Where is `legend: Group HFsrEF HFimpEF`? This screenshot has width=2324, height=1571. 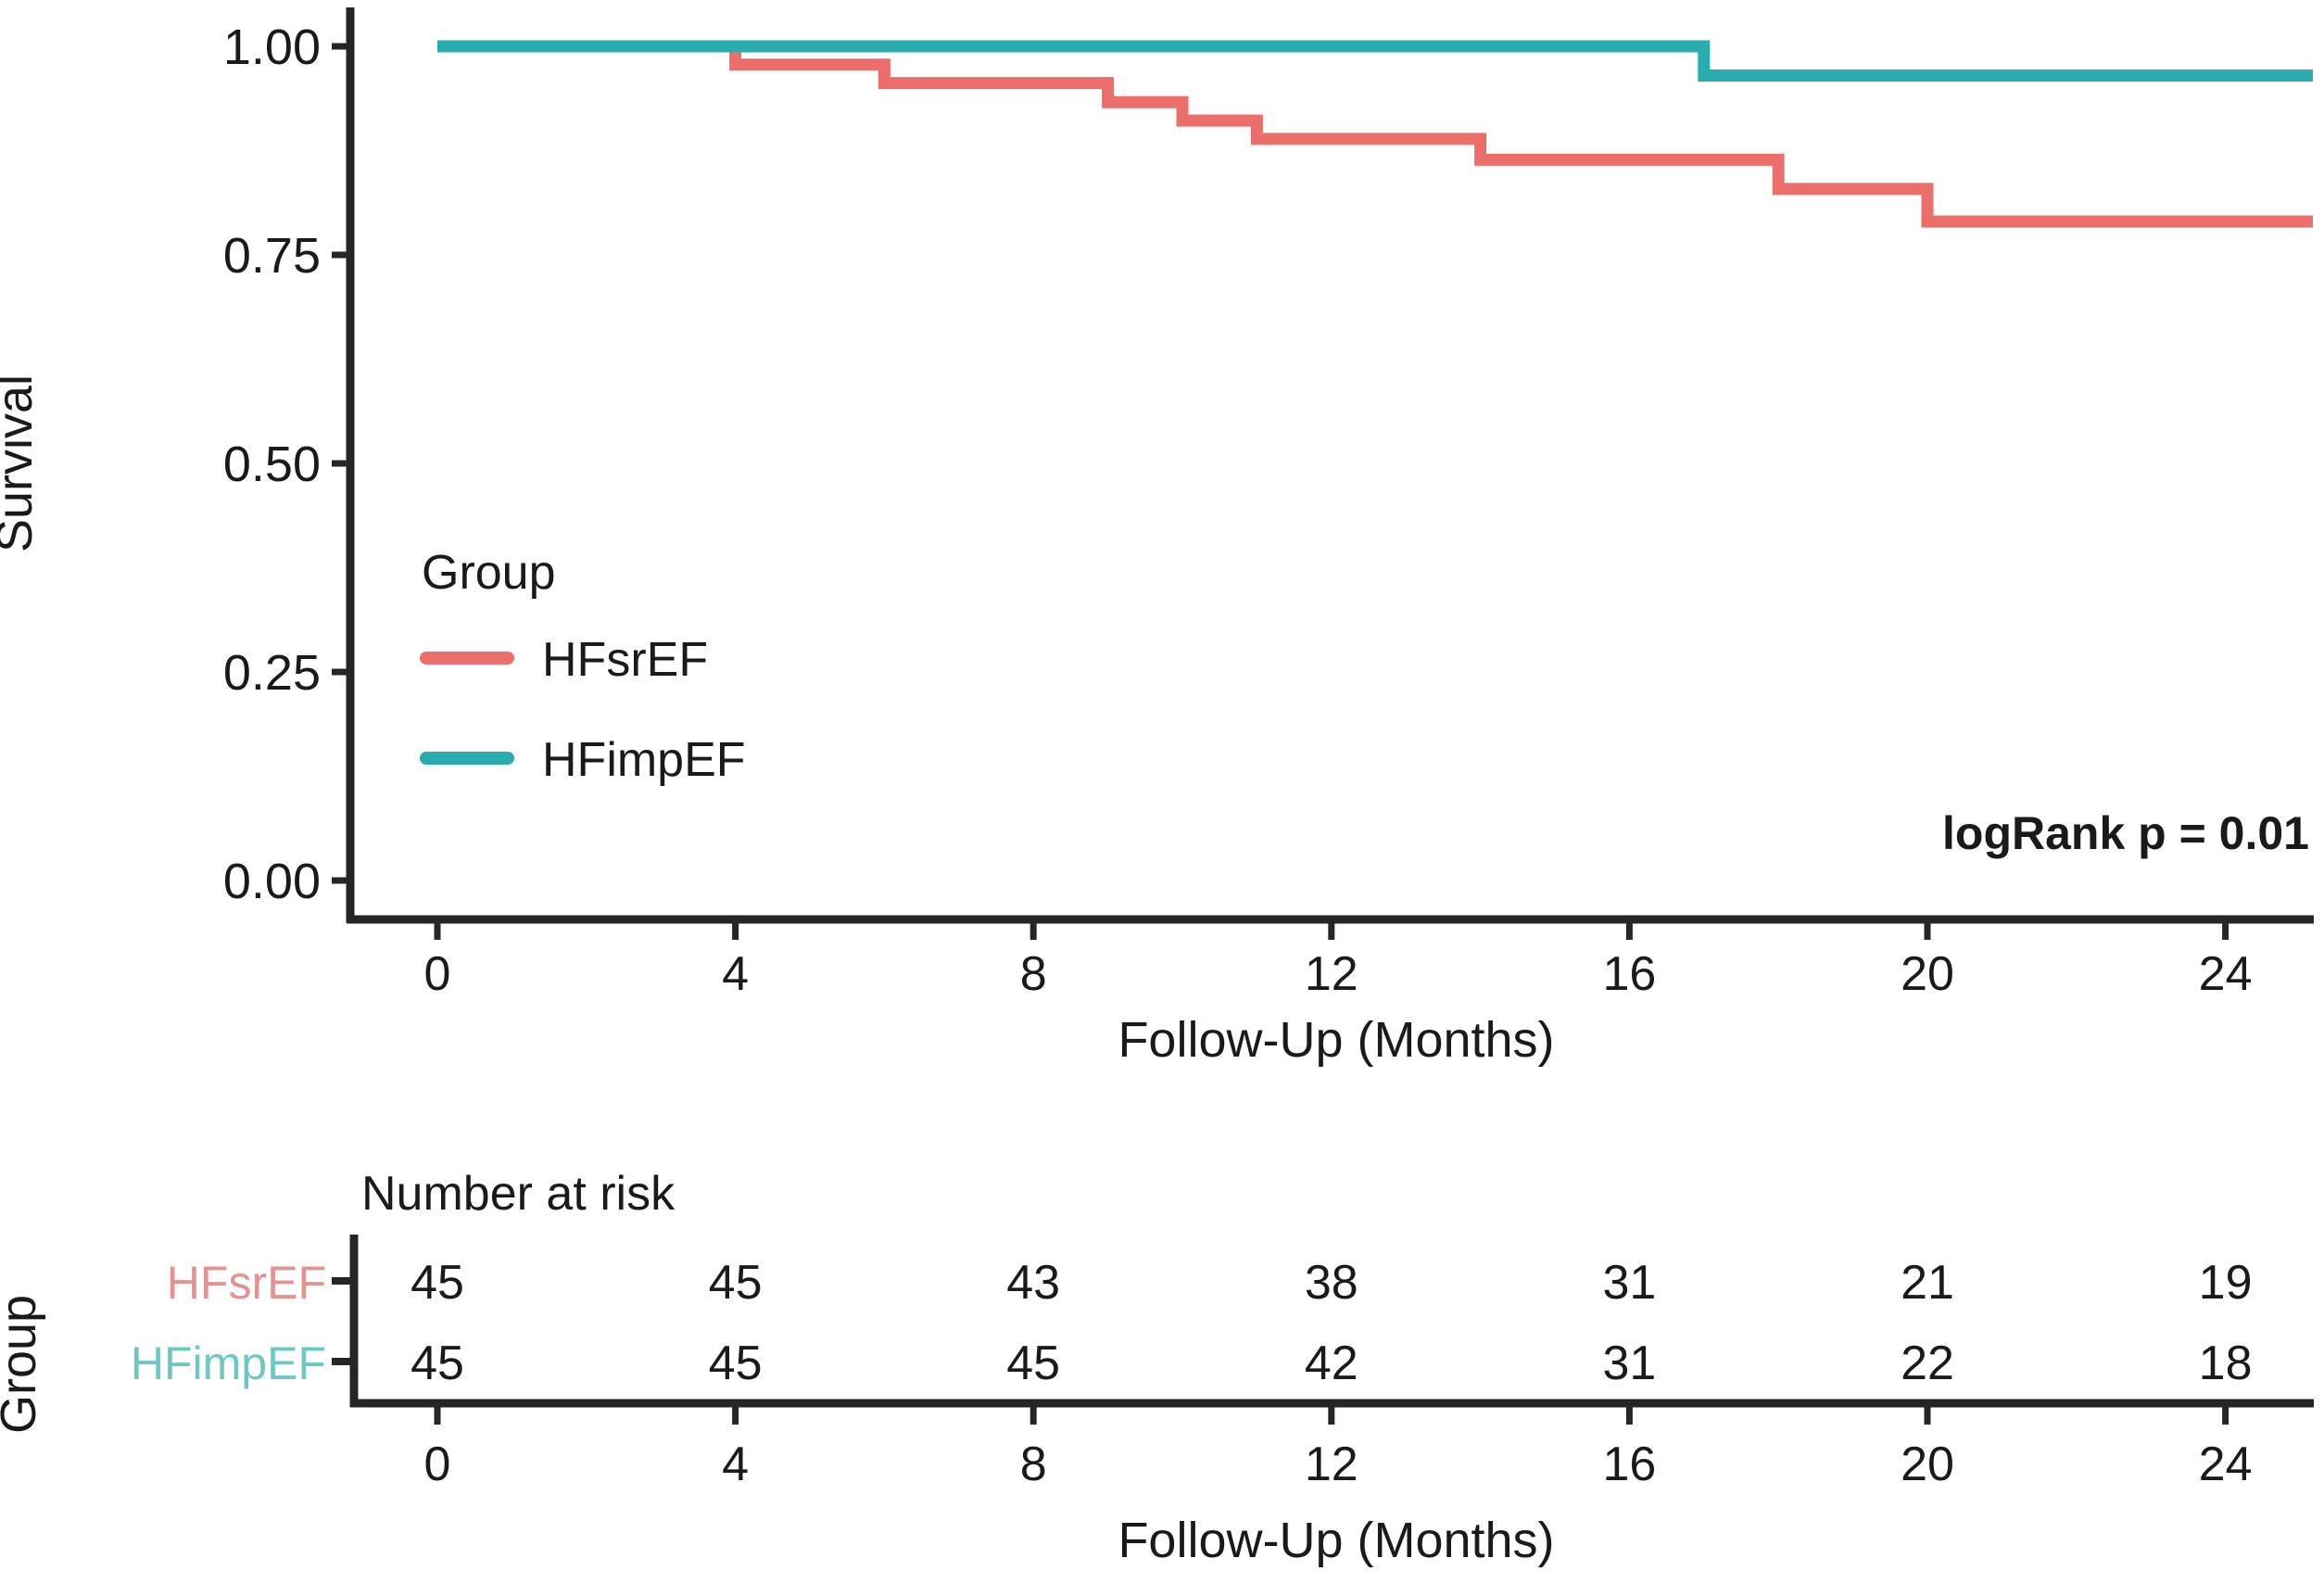 legend: Group HFsrEF HFimpEF is located at coordinates (583, 666).